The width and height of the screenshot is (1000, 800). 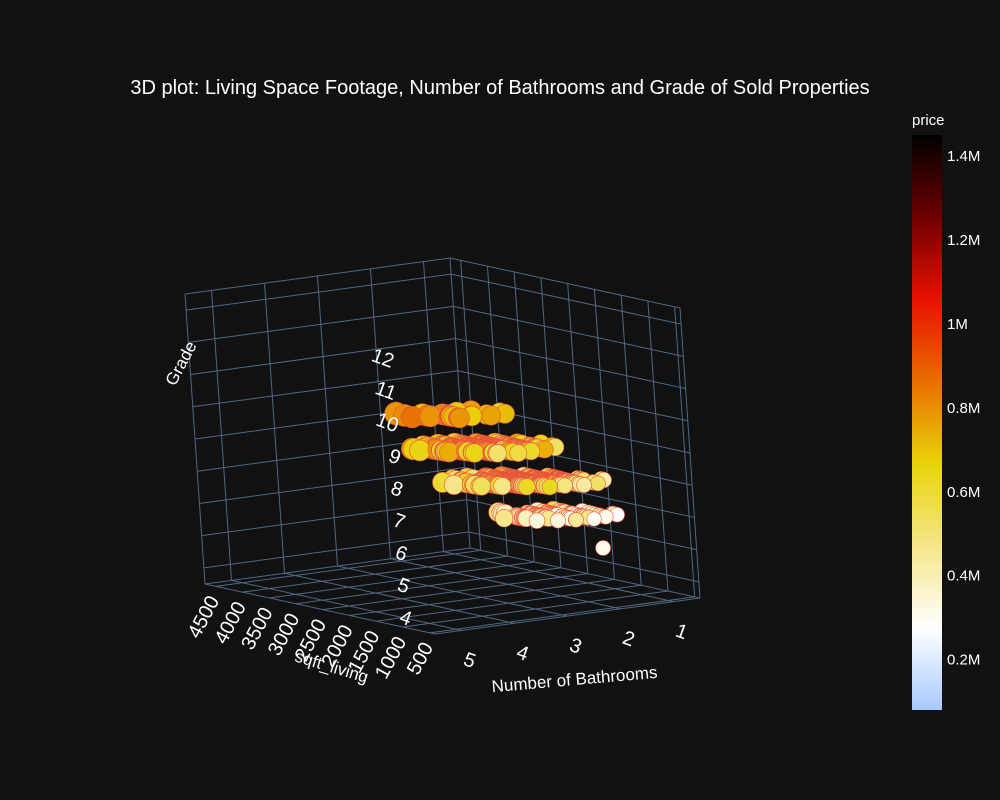 I want to click on z-tick-label: 12, so click(x=382, y=359).